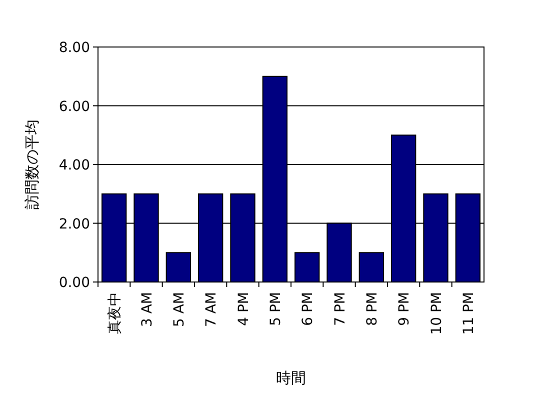  I want to click on y-tick-label: 4.00, so click(74, 166).